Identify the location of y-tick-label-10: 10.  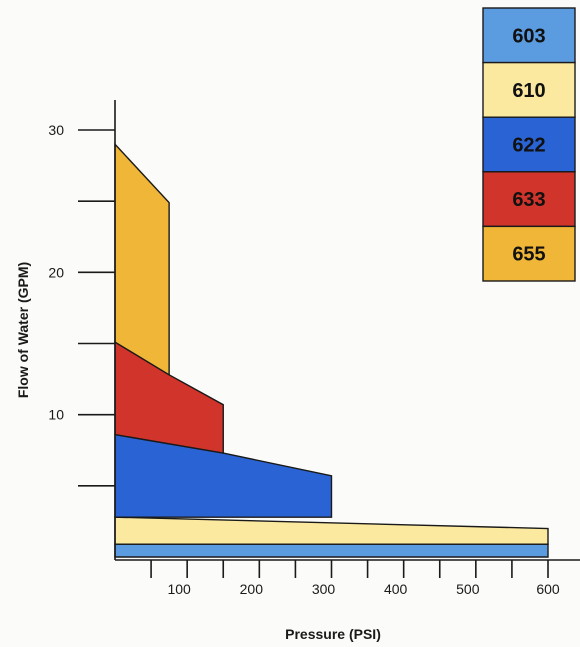
(56, 415).